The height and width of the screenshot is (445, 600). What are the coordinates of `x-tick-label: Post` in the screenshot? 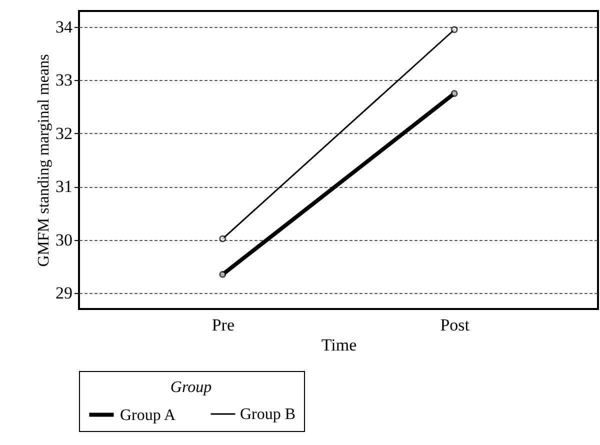 It's located at (455, 325).